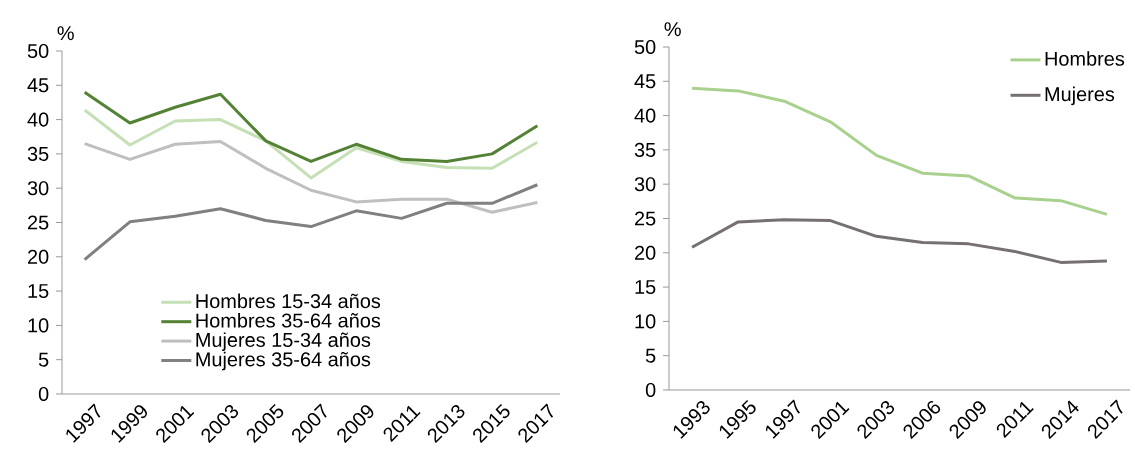 The image size is (1135, 462). What do you see at coordinates (1080, 96) in the screenshot?
I see `legend-label: Mujeres` at bounding box center [1080, 96].